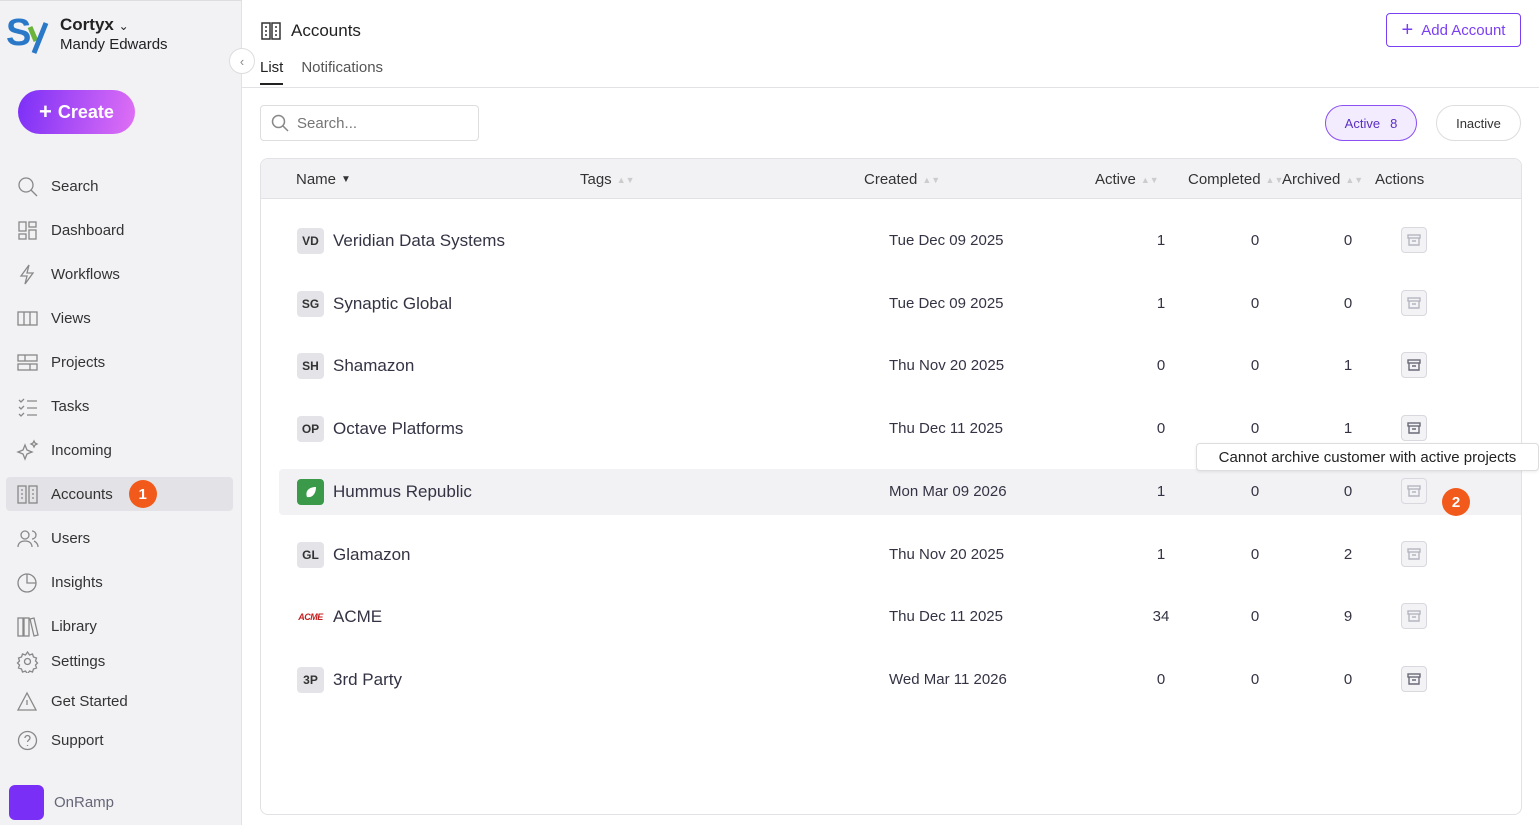 This screenshot has width=1539, height=825. Describe the element at coordinates (382, 123) in the screenshot. I see `search-input` at that location.